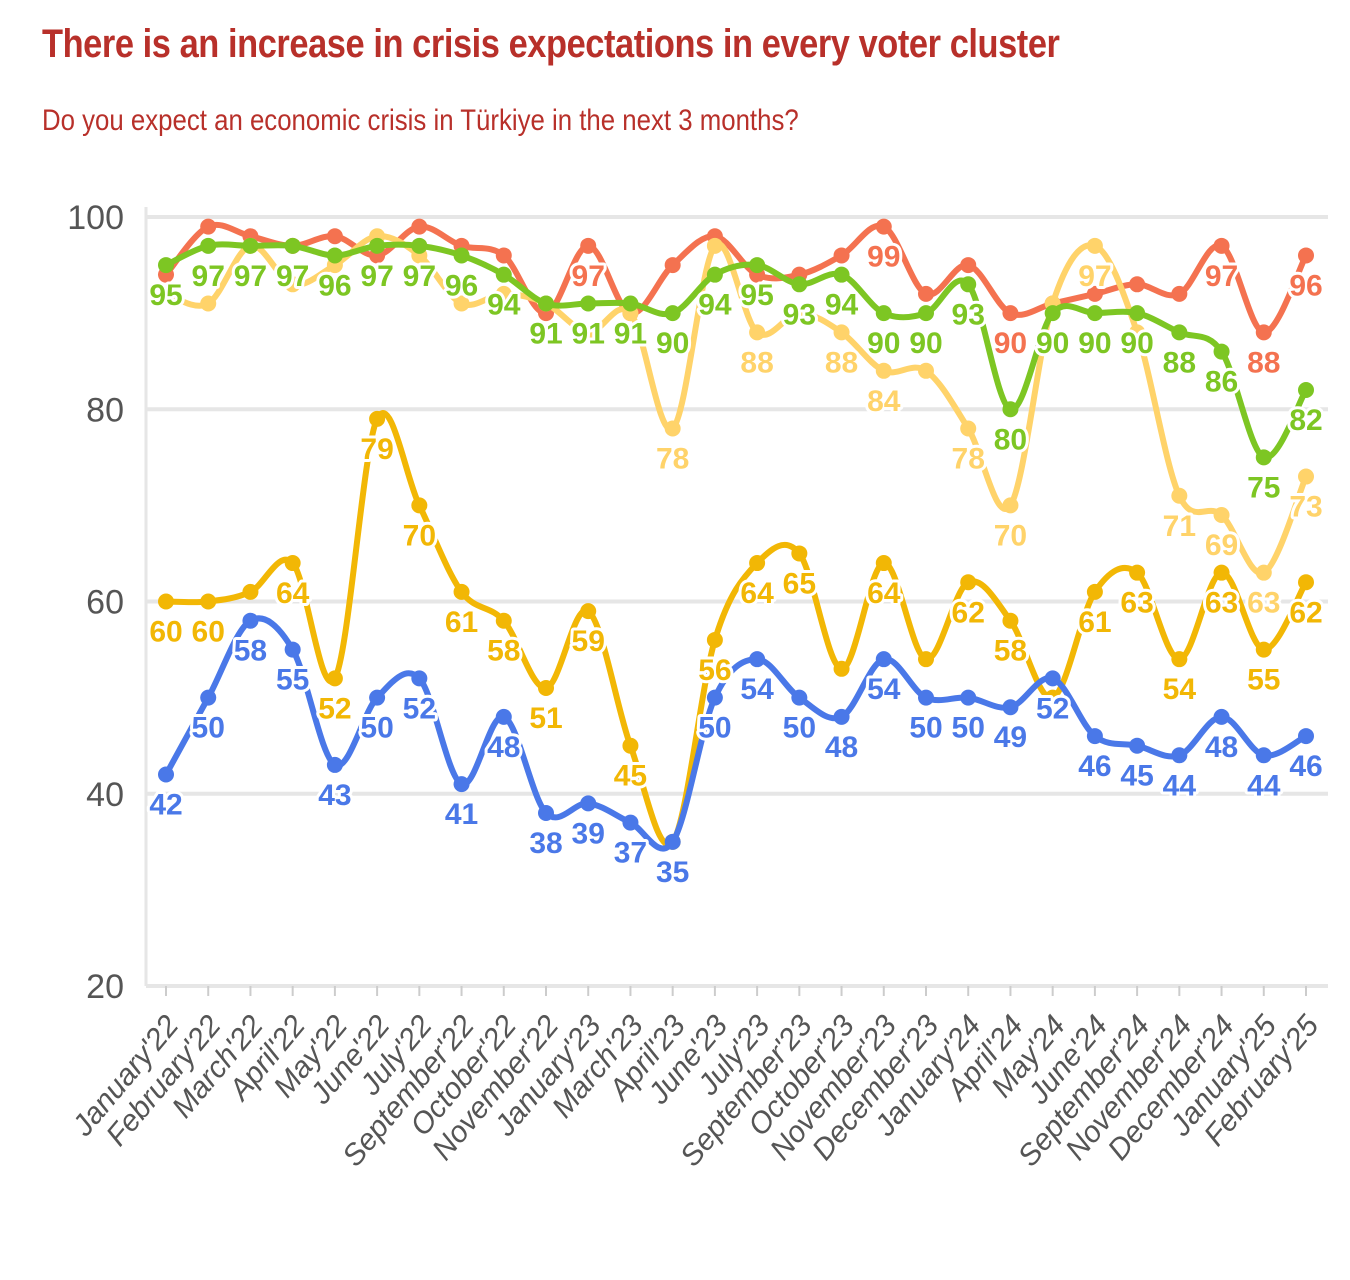  Describe the element at coordinates (208, 728) in the screenshot. I see `data-label: 50` at that location.